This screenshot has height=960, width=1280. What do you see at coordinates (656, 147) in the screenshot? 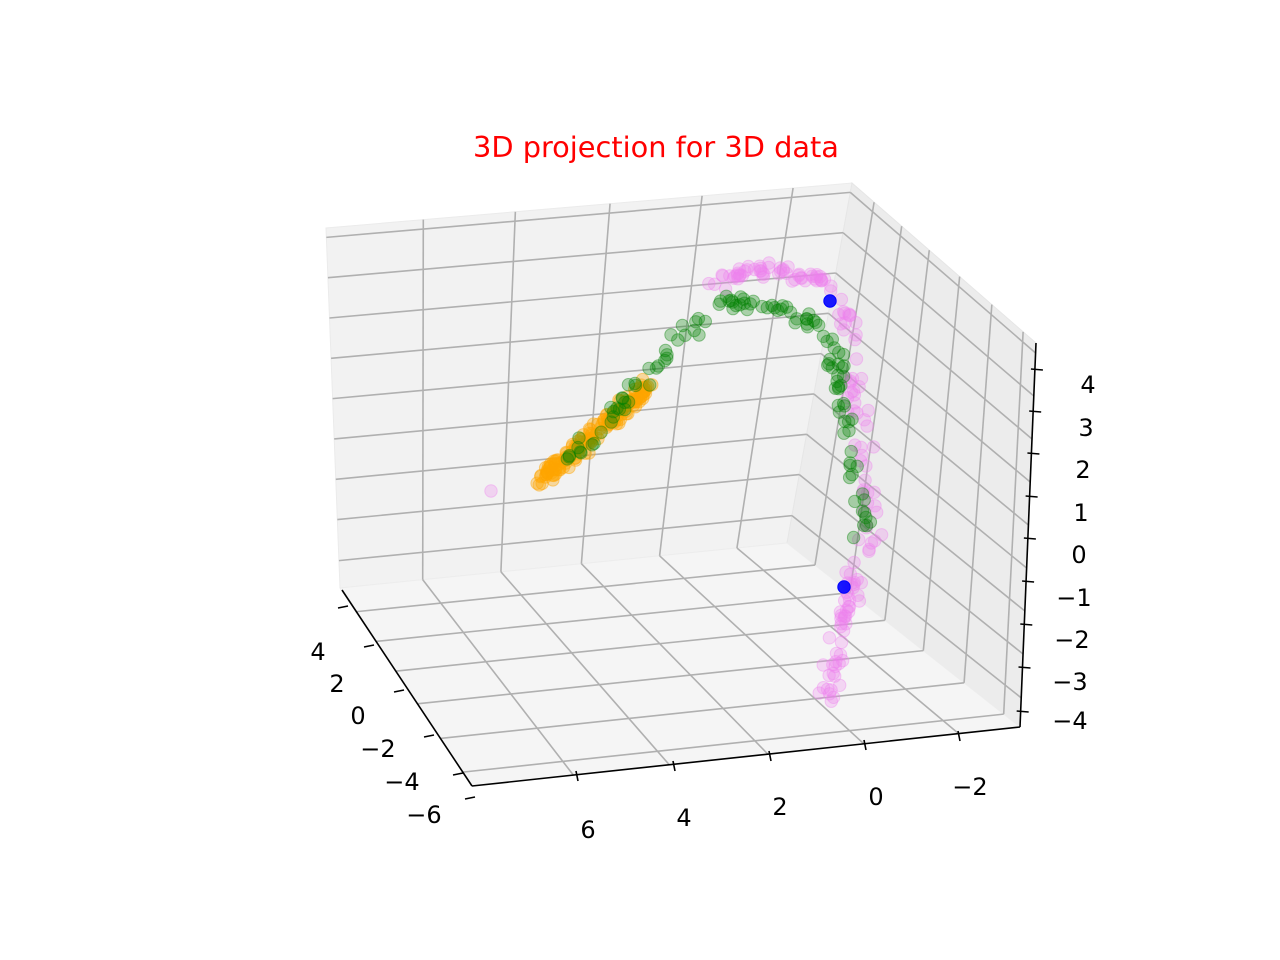
I see `chart-title: 3D projection for 3D data` at bounding box center [656, 147].